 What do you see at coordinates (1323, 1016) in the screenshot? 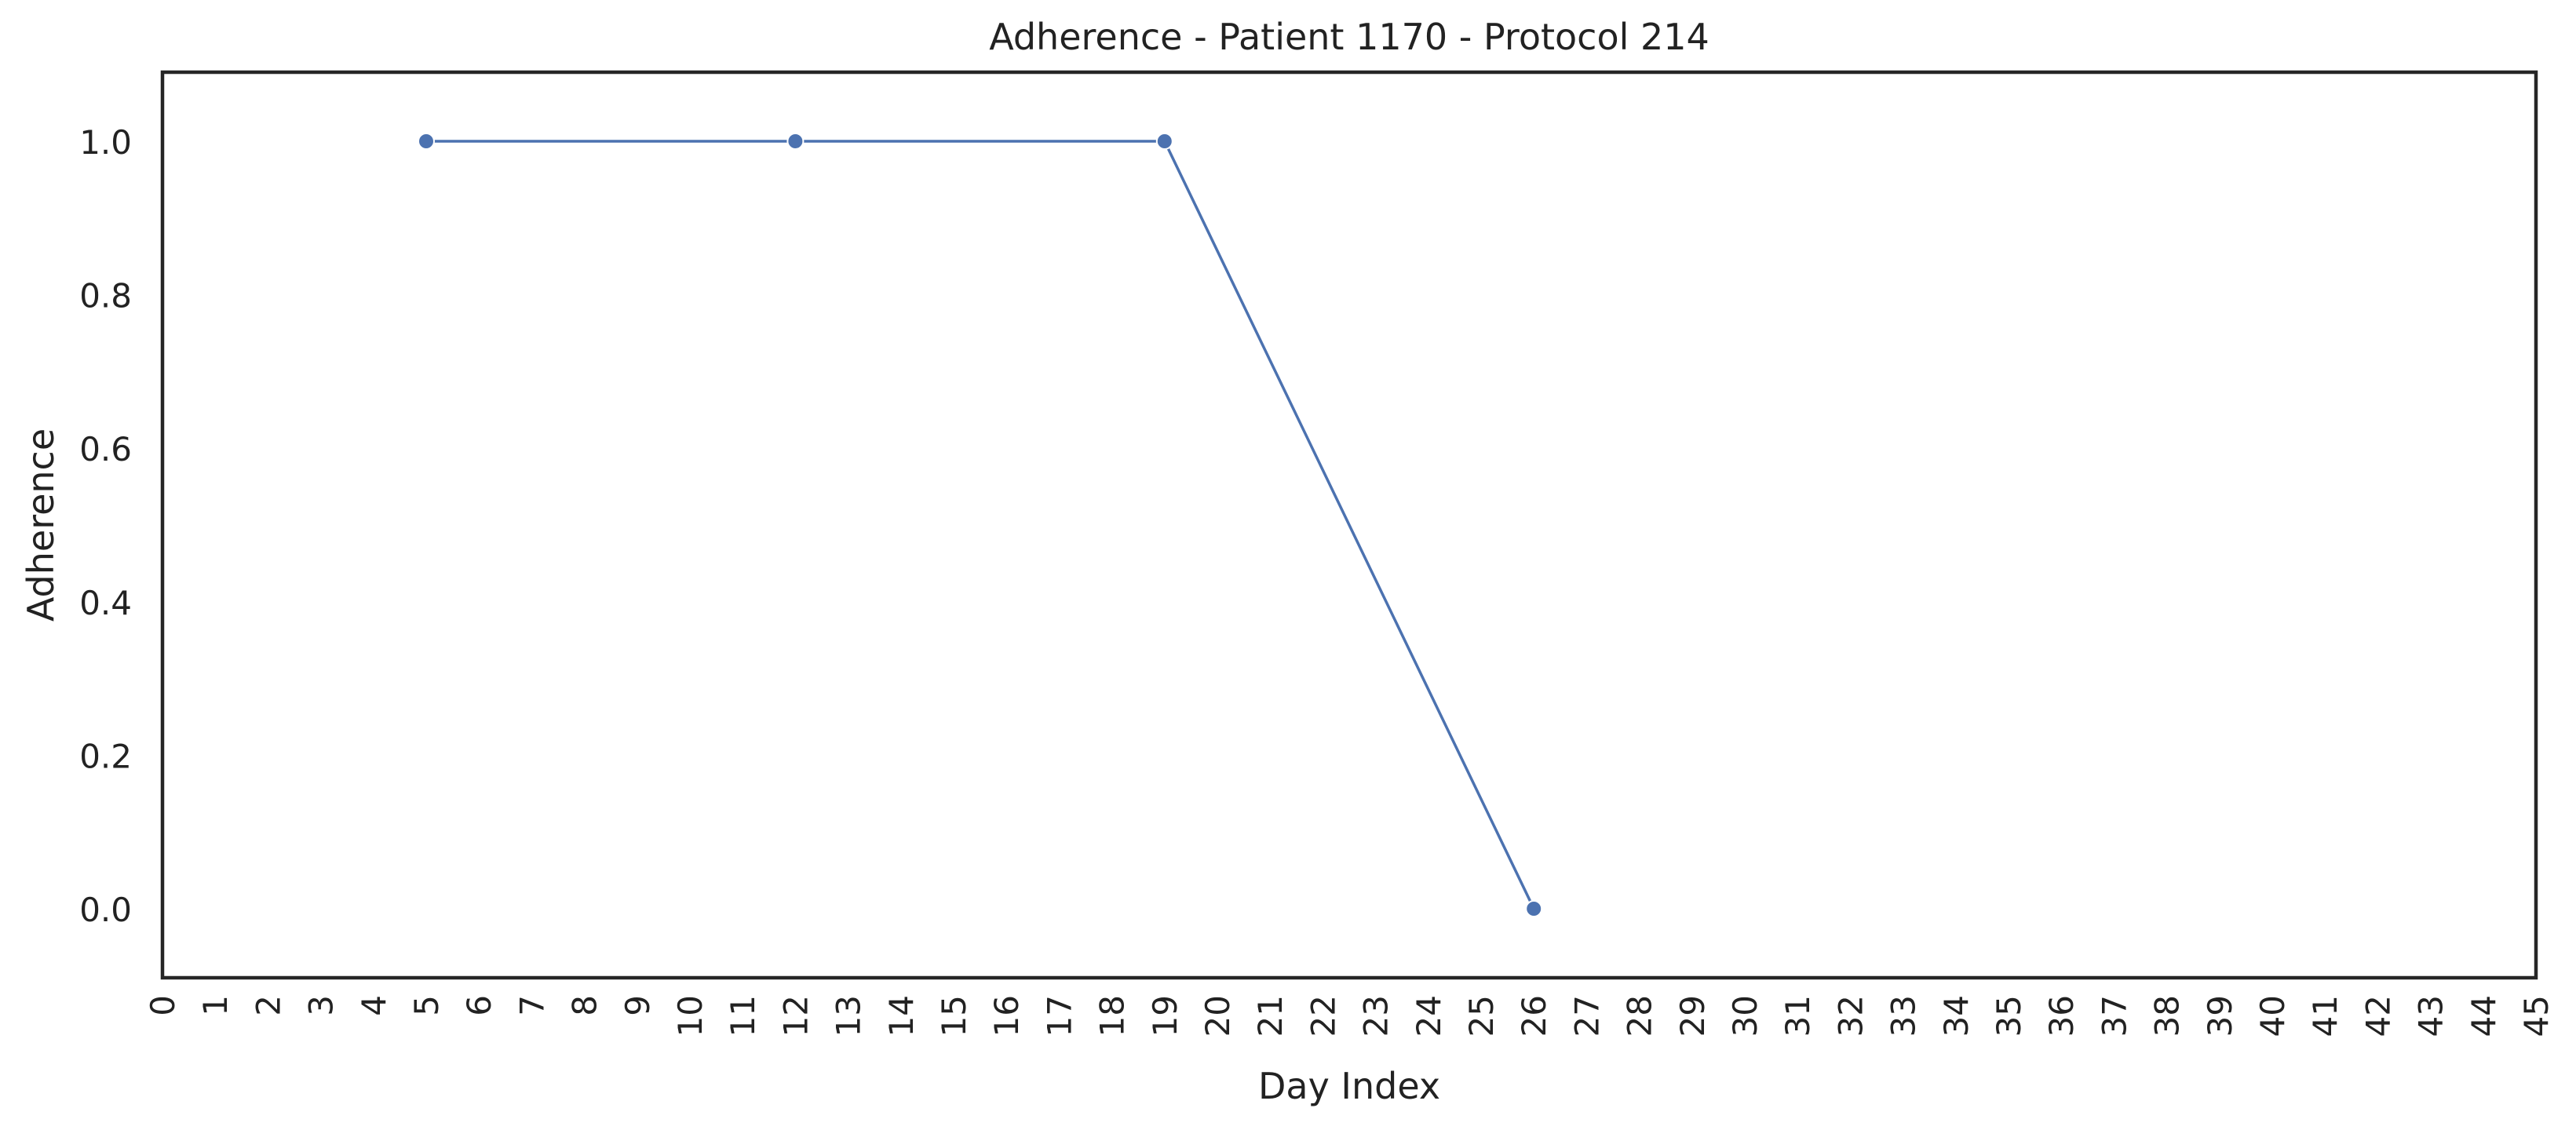
I see `x-tick-label: 22` at bounding box center [1323, 1016].